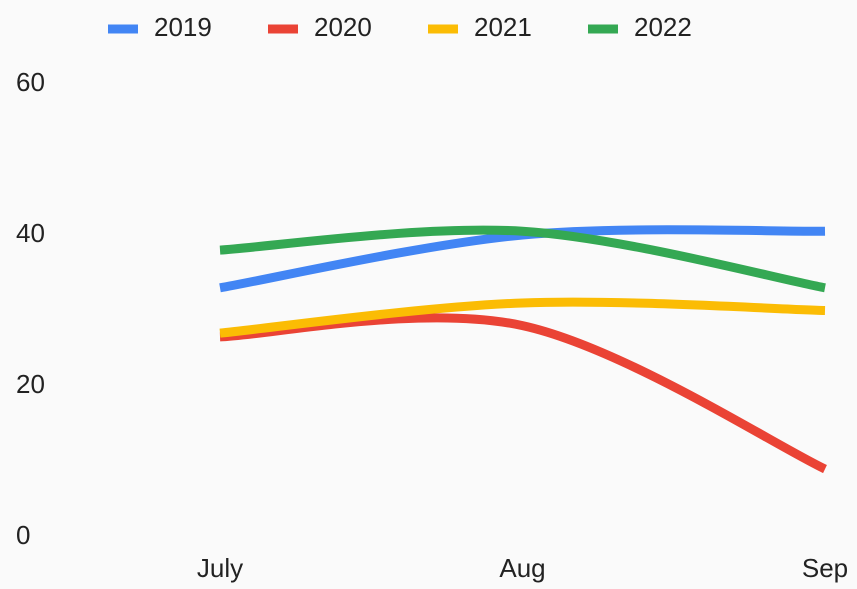  What do you see at coordinates (663, 27) in the screenshot?
I see `legend-label: 2022` at bounding box center [663, 27].